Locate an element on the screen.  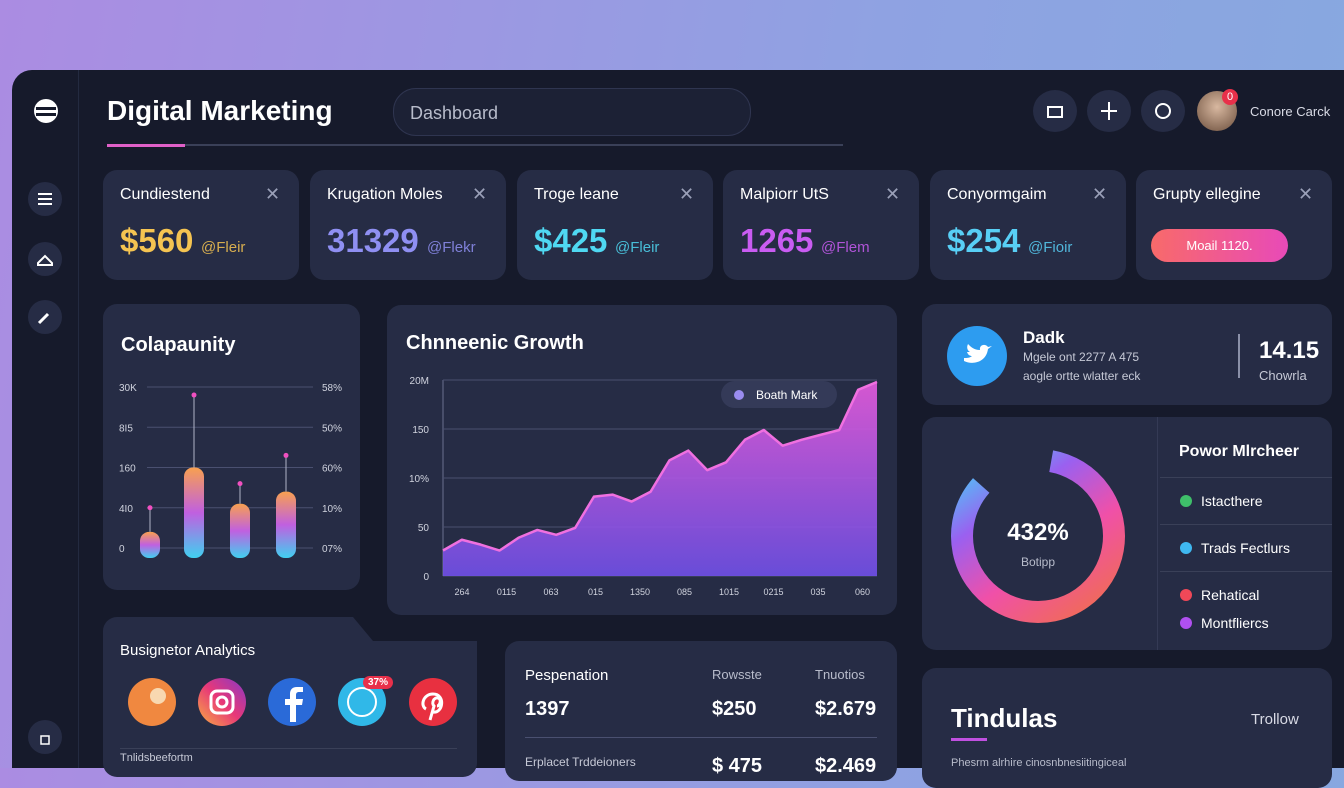
donut-label: Botipp is located at coordinates (1038, 562).